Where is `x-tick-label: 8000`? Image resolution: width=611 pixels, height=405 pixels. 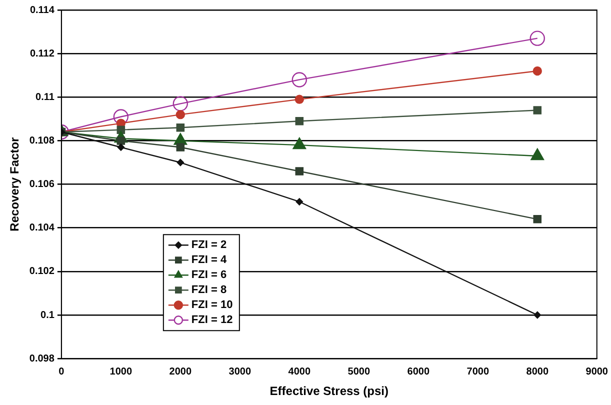
x-tick-label: 8000 is located at coordinates (537, 372).